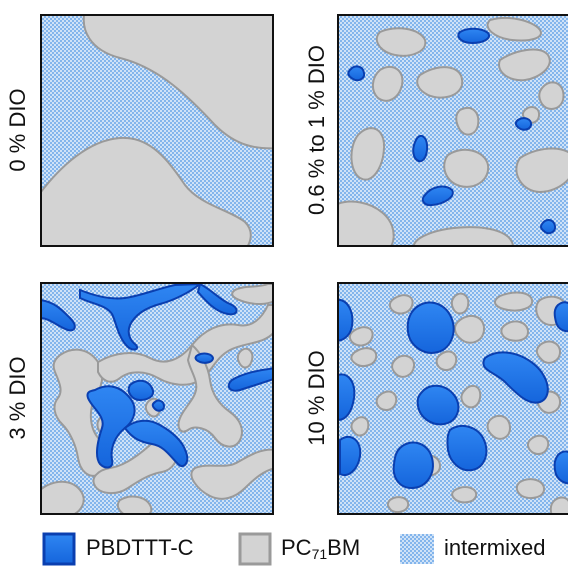  I want to click on legend-label-pbdttt: PBDTTT-C, so click(140, 547).